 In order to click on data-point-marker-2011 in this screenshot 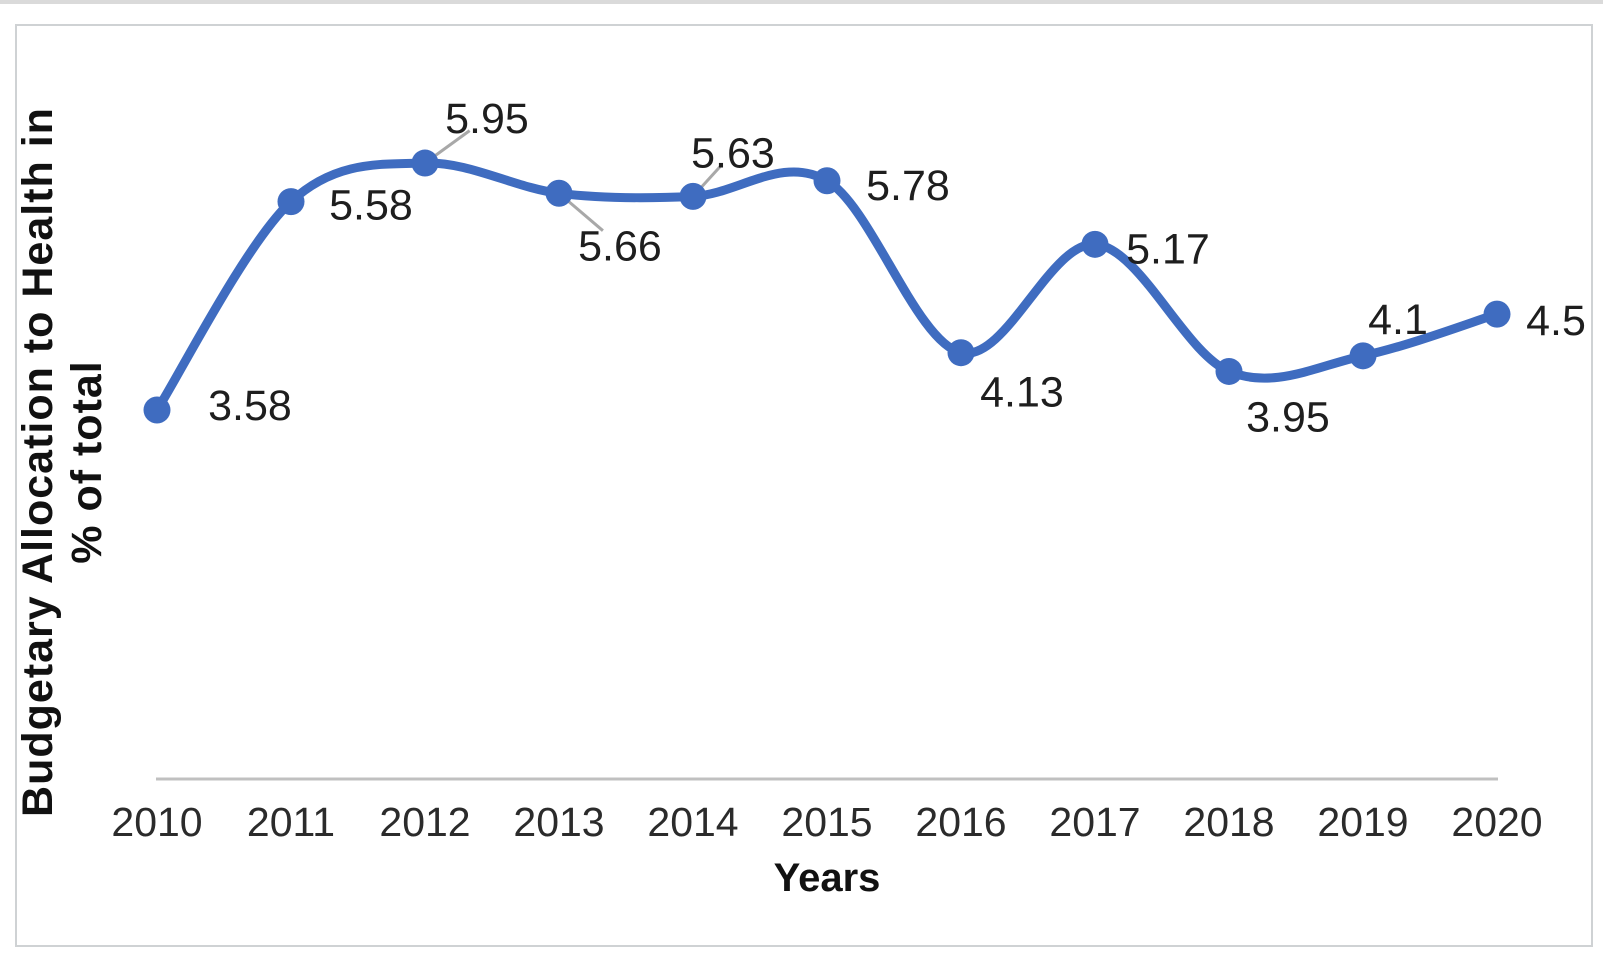, I will do `click(291, 202)`.